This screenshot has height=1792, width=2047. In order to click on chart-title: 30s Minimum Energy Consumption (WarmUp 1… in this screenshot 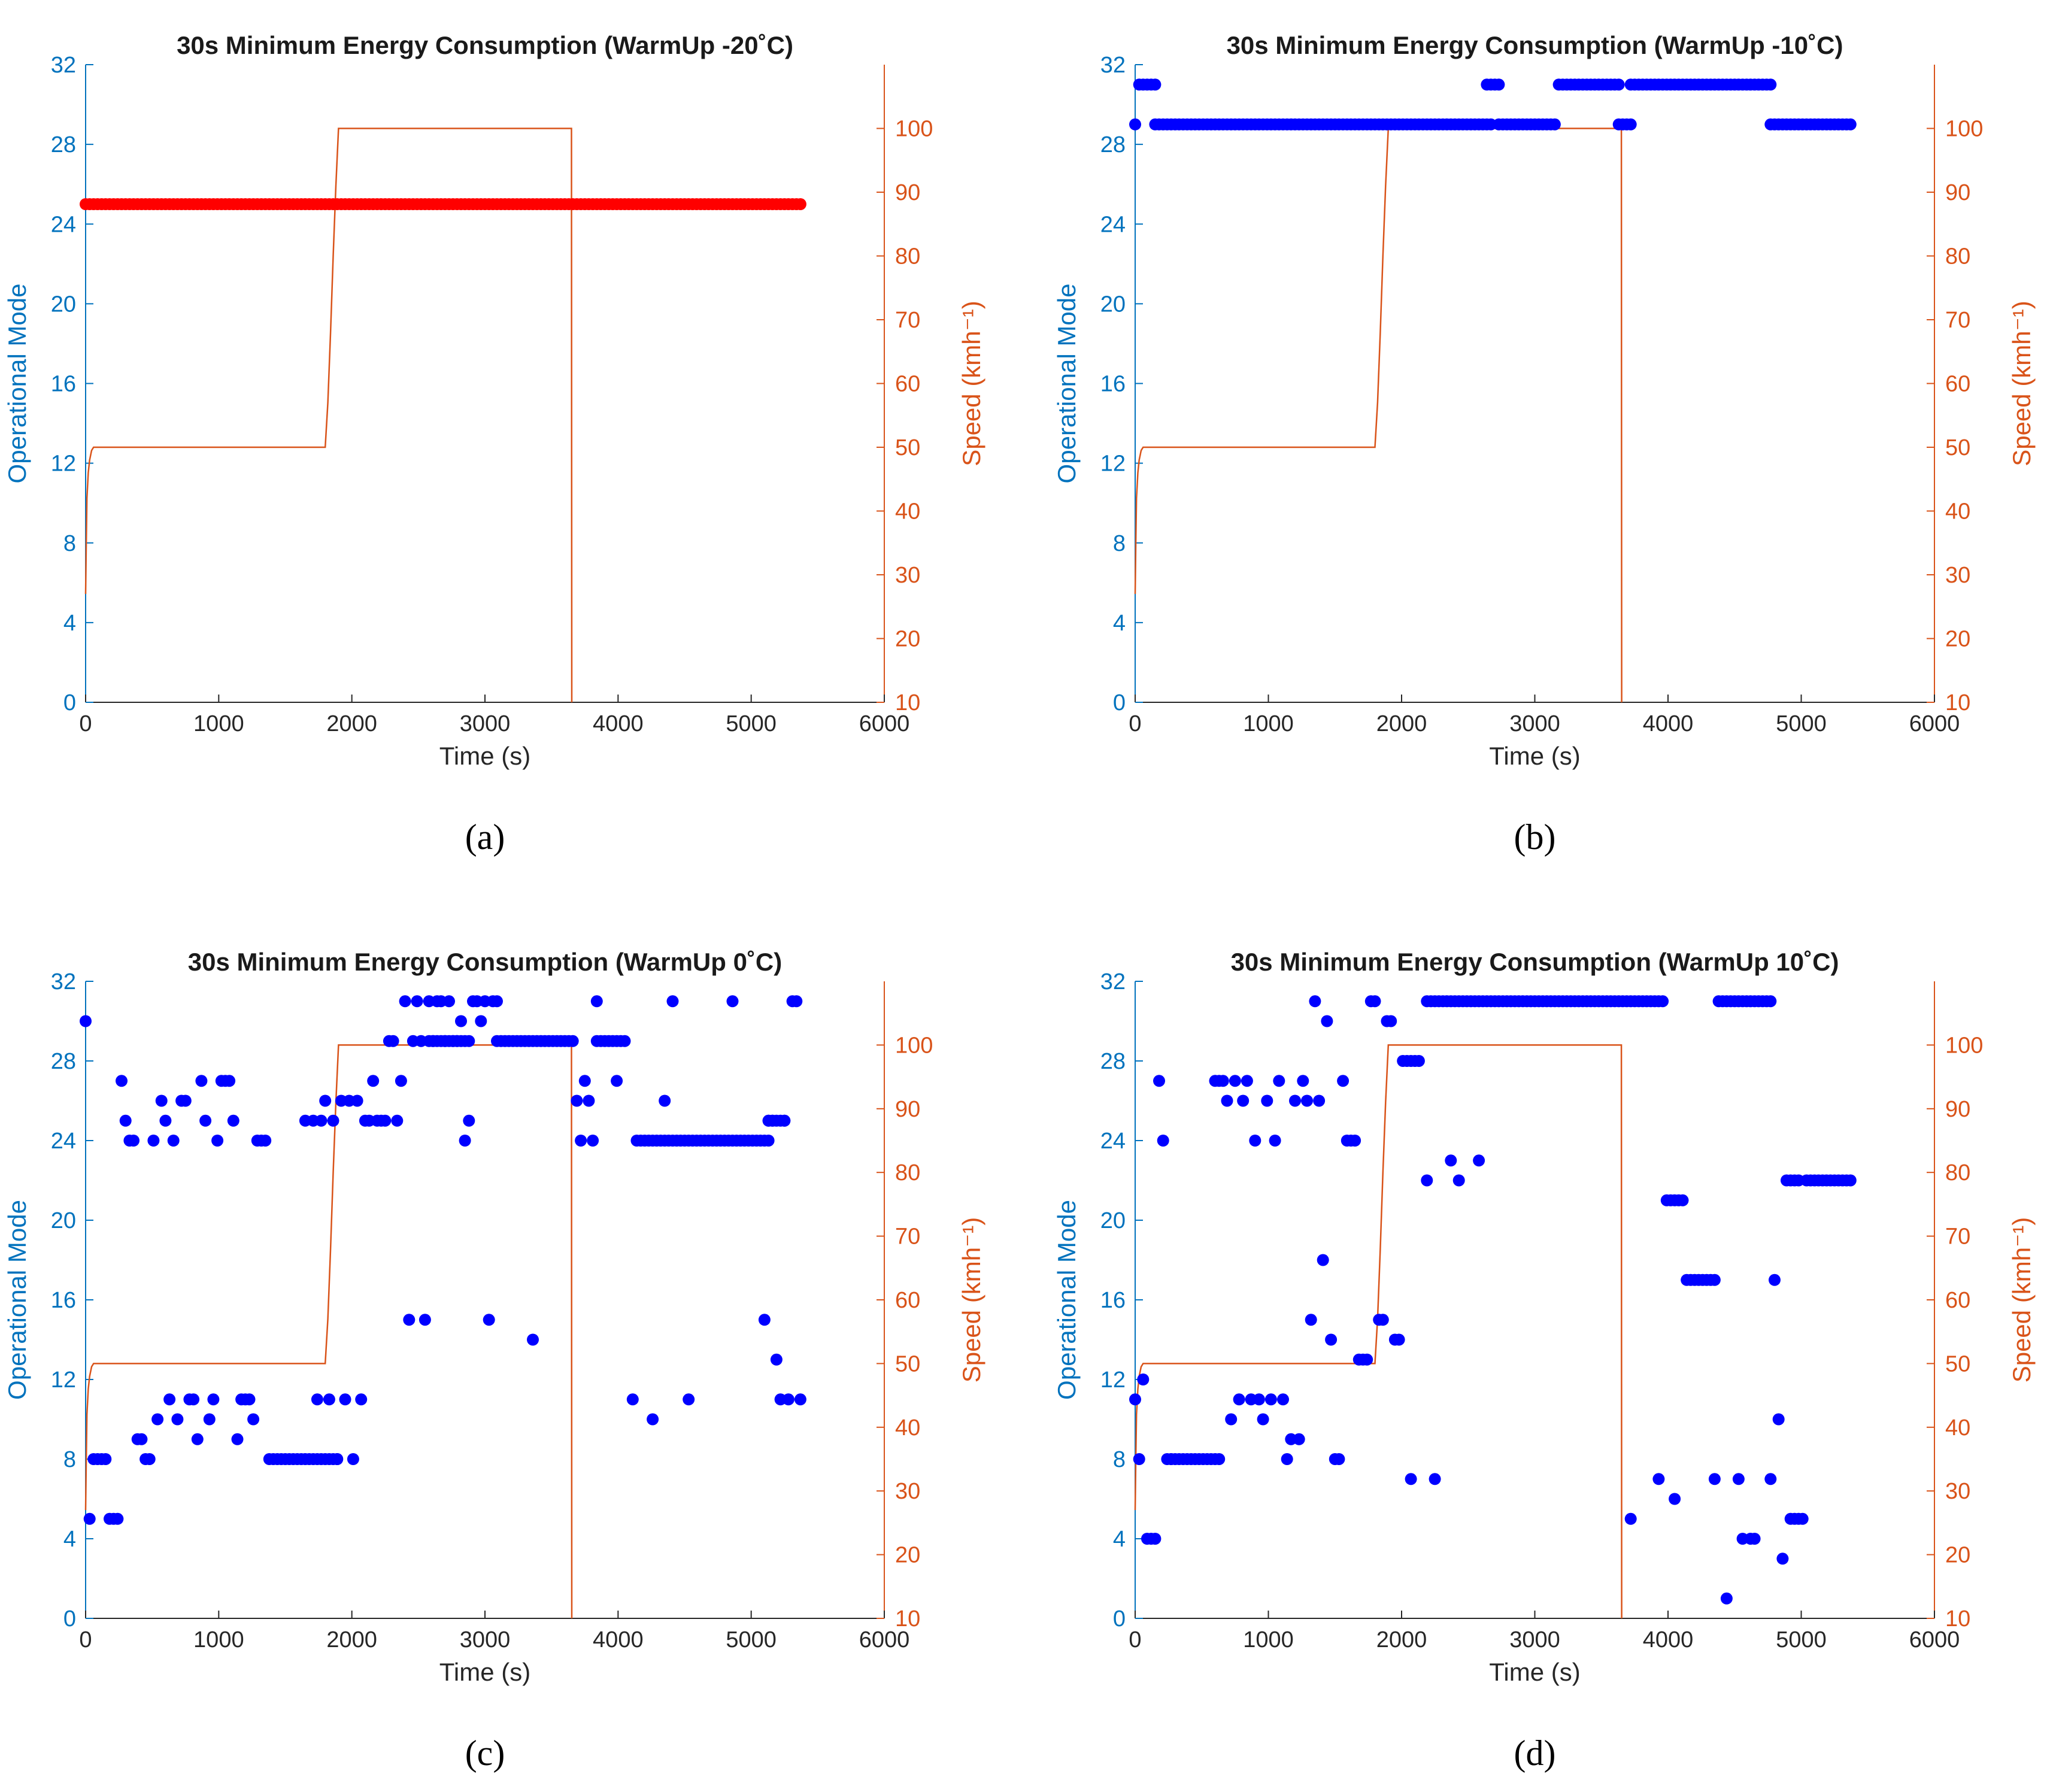, I will do `click(1535, 962)`.